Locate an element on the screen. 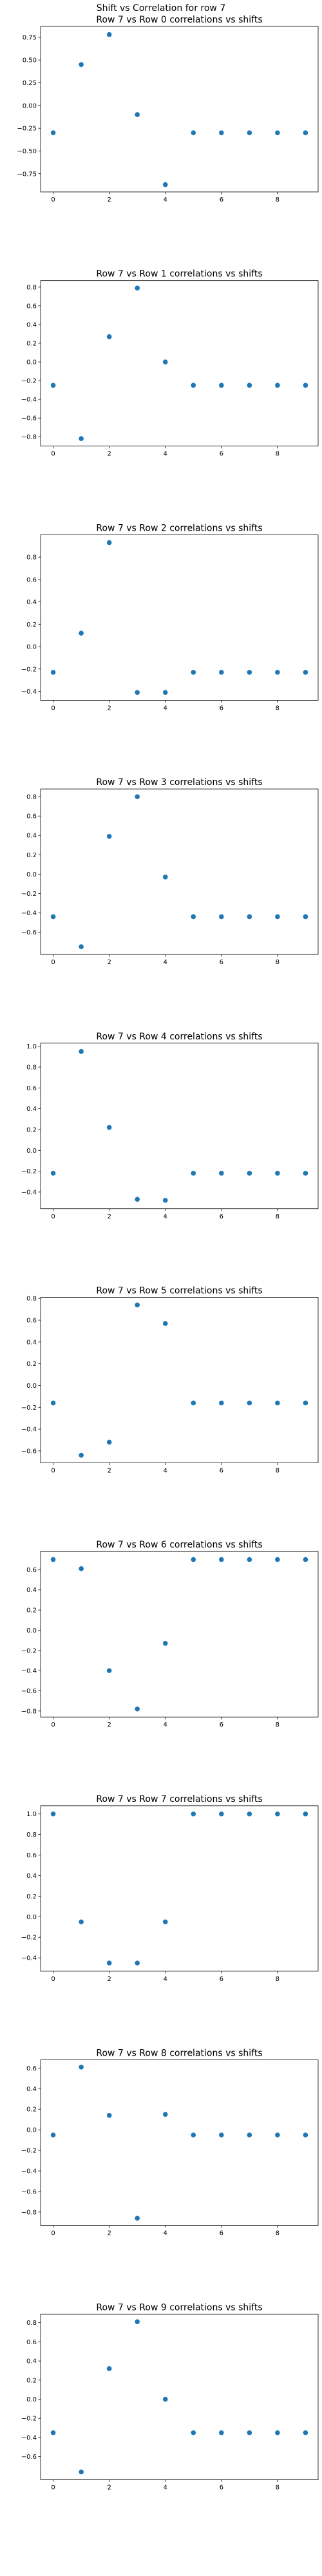  panel-title: Row 7 vs Row 5 correlations vs shifts is located at coordinates (179, 1291).